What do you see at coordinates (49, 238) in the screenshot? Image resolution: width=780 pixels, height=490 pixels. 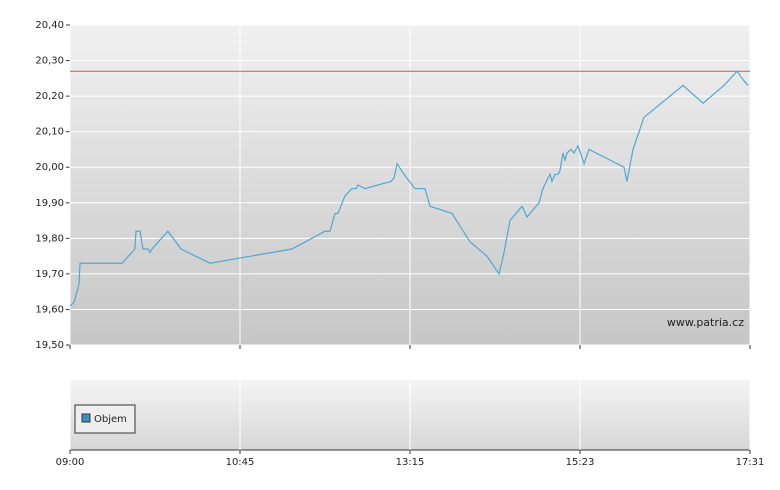 I see `y-tick-label: 19,80` at bounding box center [49, 238].